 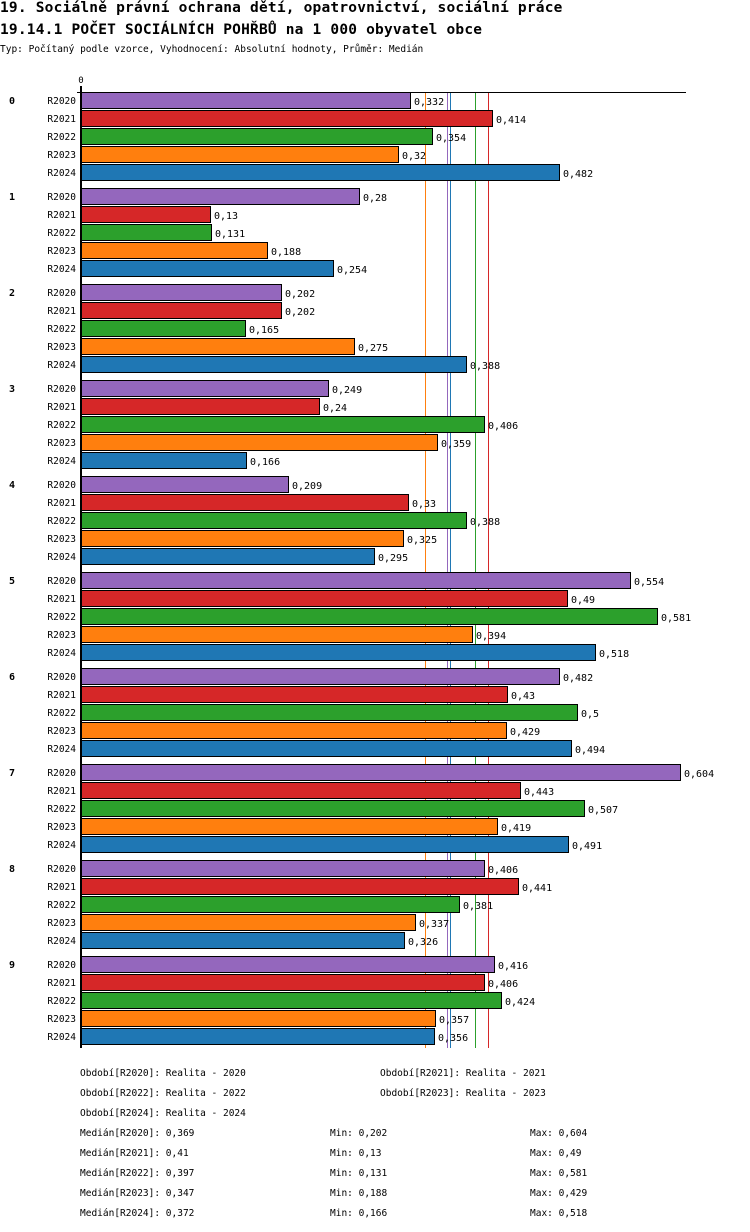 I want to click on value-label: 0,424, so click(x=520, y=1002).